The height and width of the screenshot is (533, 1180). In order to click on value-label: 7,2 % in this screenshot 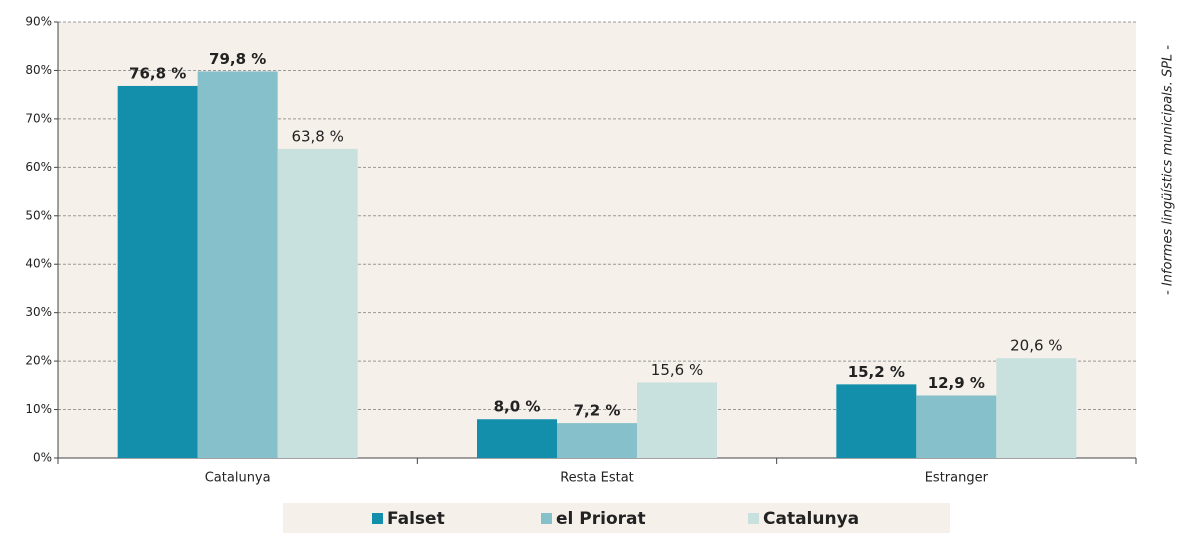, I will do `click(597, 411)`.